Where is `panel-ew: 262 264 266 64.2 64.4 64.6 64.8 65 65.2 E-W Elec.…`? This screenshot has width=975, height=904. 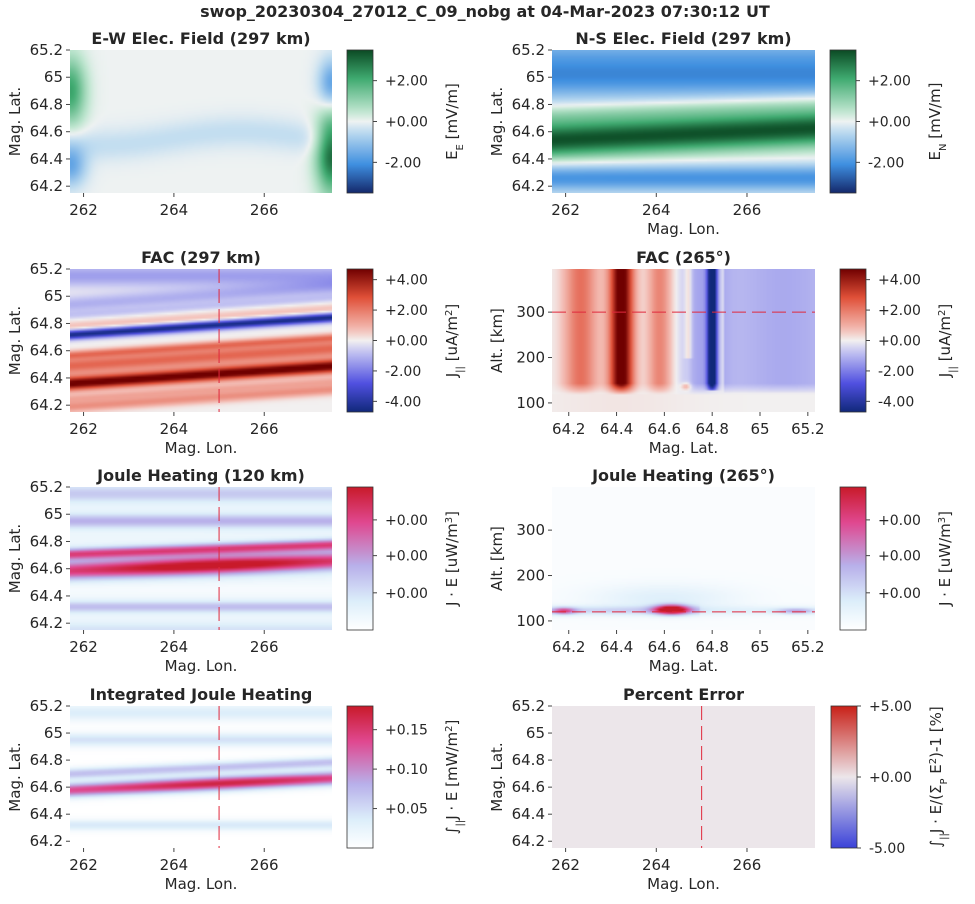 panel-ew: 262 264 266 64.2 64.4 64.6 64.8 65 65.2 E-W Elec.… is located at coordinates (236, 124).